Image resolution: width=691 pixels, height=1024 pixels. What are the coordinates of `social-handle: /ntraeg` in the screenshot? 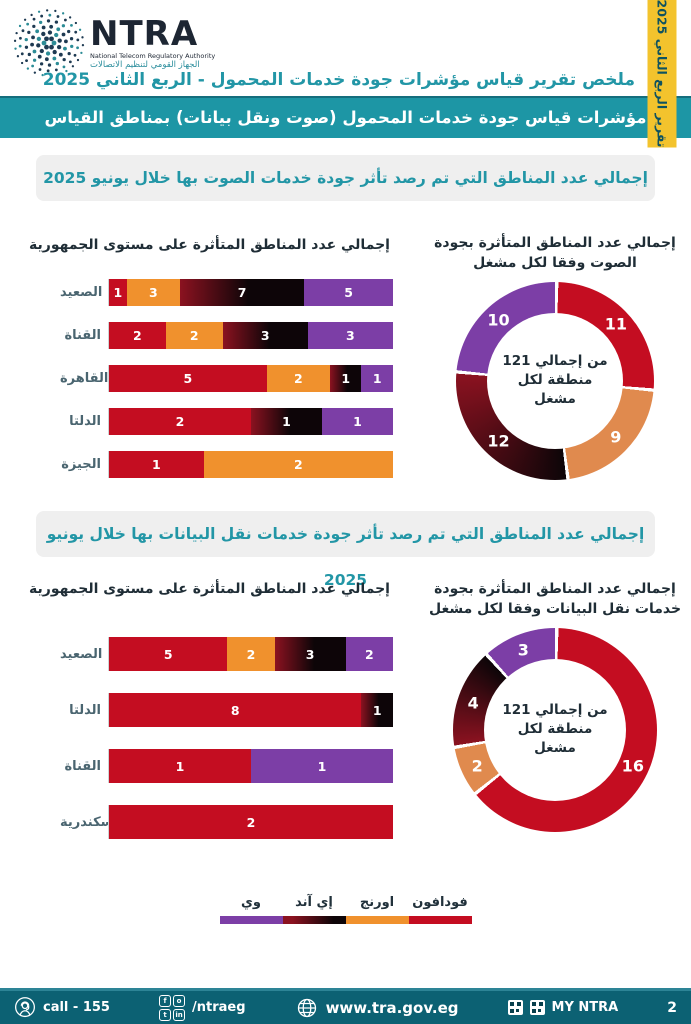 It's located at (219, 1007).